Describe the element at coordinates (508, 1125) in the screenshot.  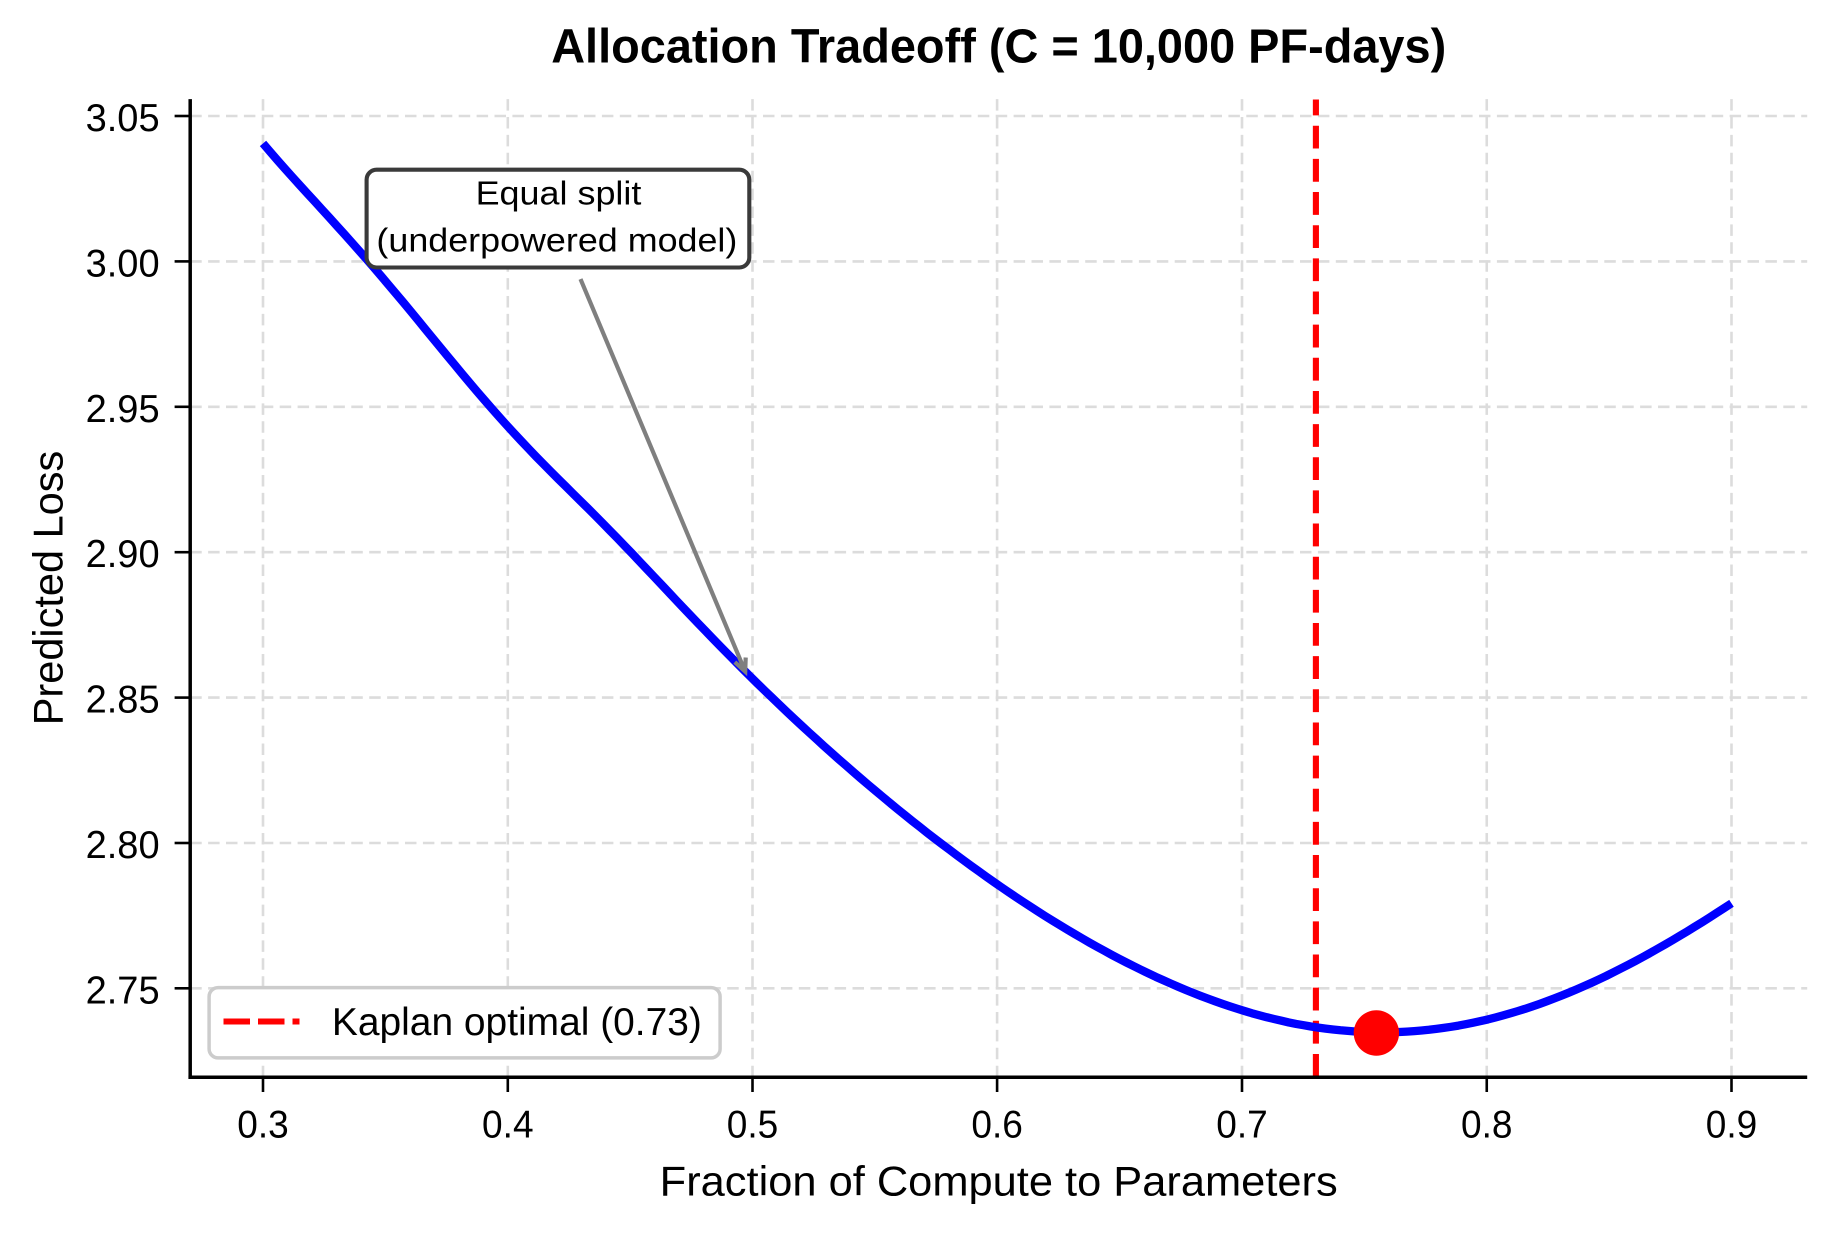
I see `svg-text: 0.4` at that location.